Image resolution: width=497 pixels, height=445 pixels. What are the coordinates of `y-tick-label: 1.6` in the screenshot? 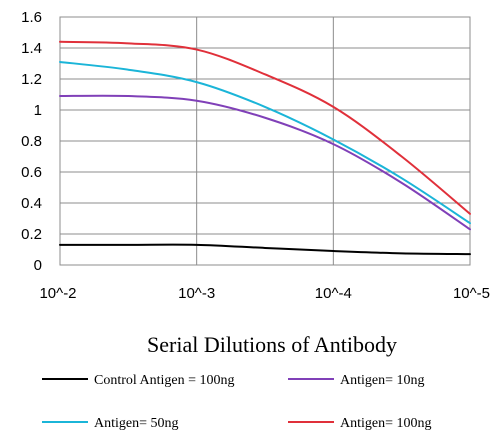 It's located at (31, 17).